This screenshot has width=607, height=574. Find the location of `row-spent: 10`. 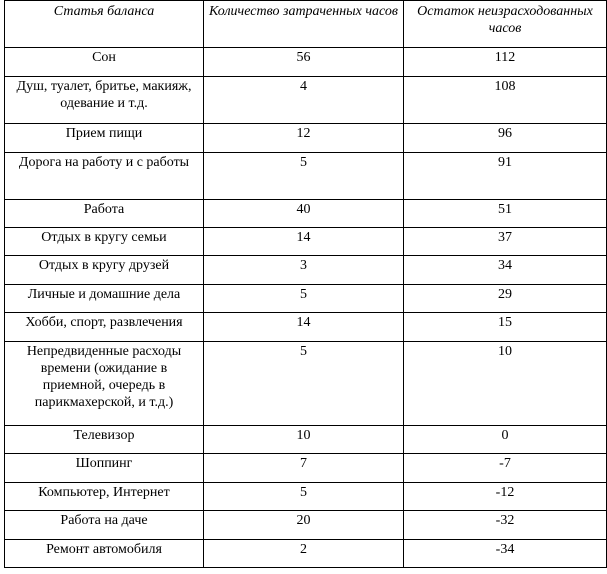

row-spent: 10 is located at coordinates (303, 439).